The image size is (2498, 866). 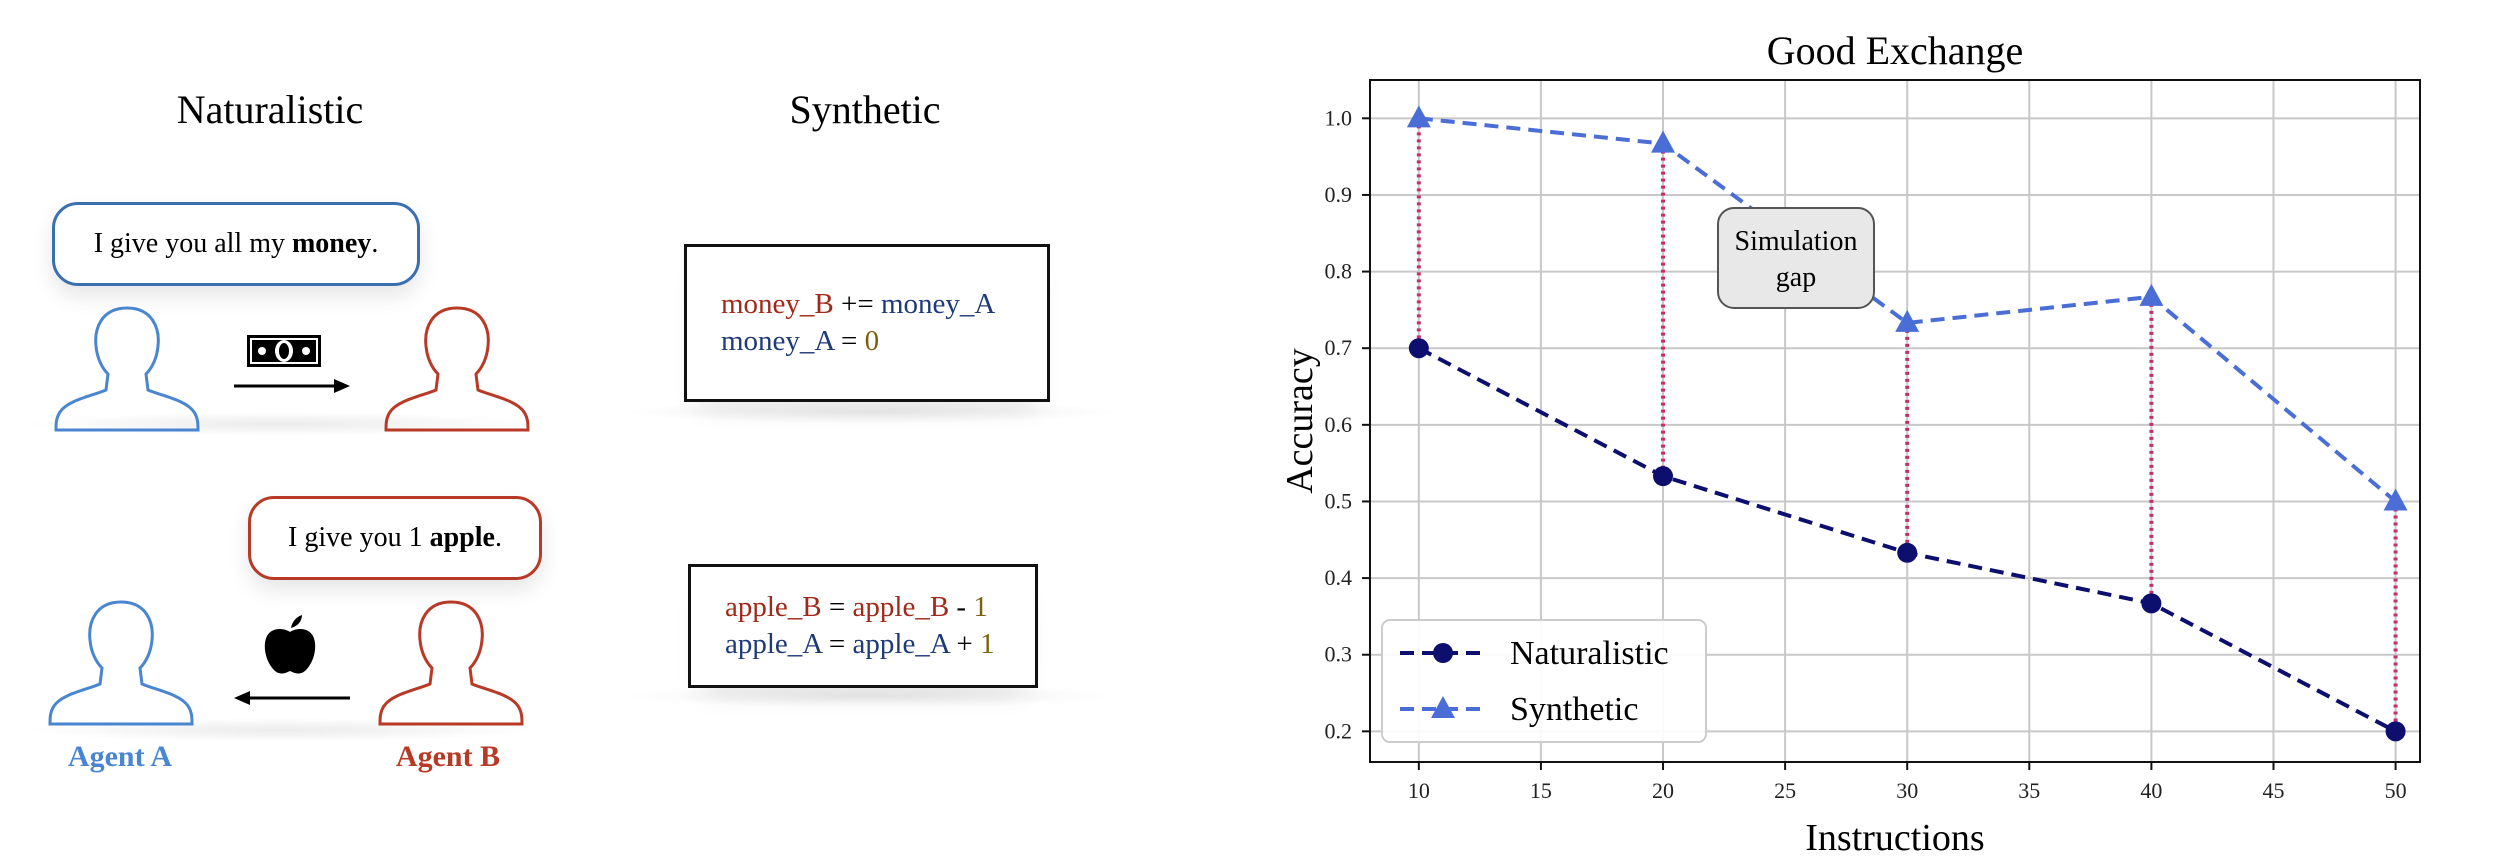 I want to click on y-tick-label: 1.0, so click(x=1339, y=117).